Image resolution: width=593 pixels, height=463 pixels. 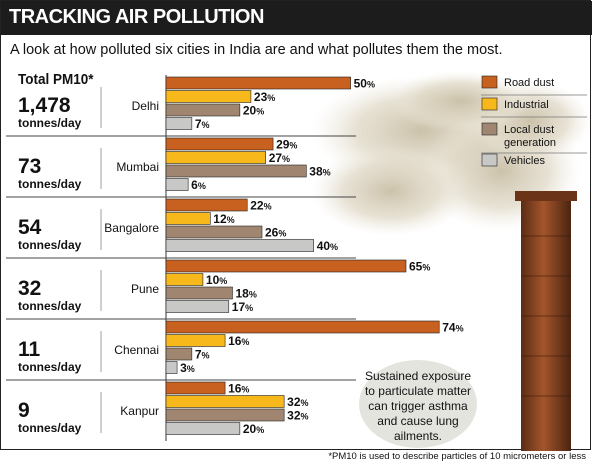 What do you see at coordinates (223, 219) in the screenshot?
I see `value-label-bangalore-industrial: 12%` at bounding box center [223, 219].